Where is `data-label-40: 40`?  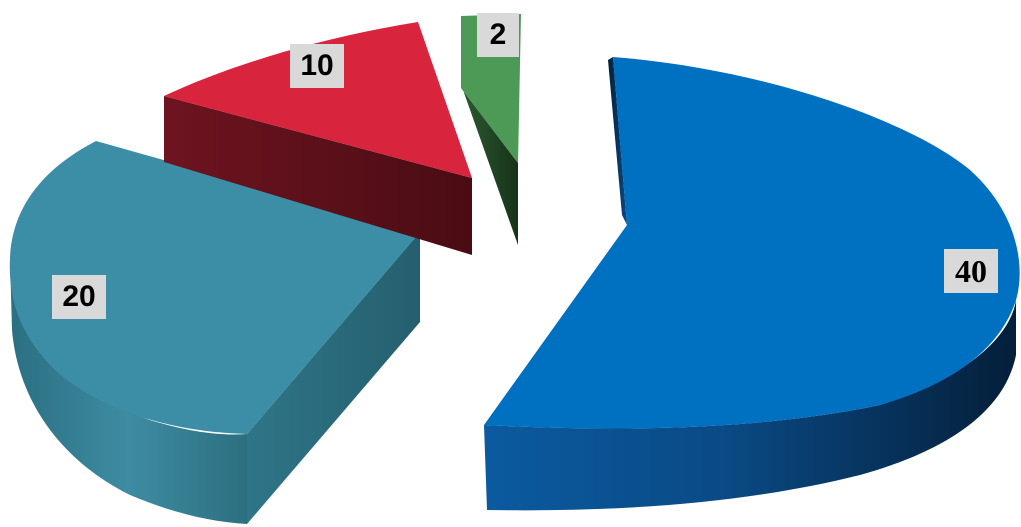 data-label-40: 40 is located at coordinates (971, 271).